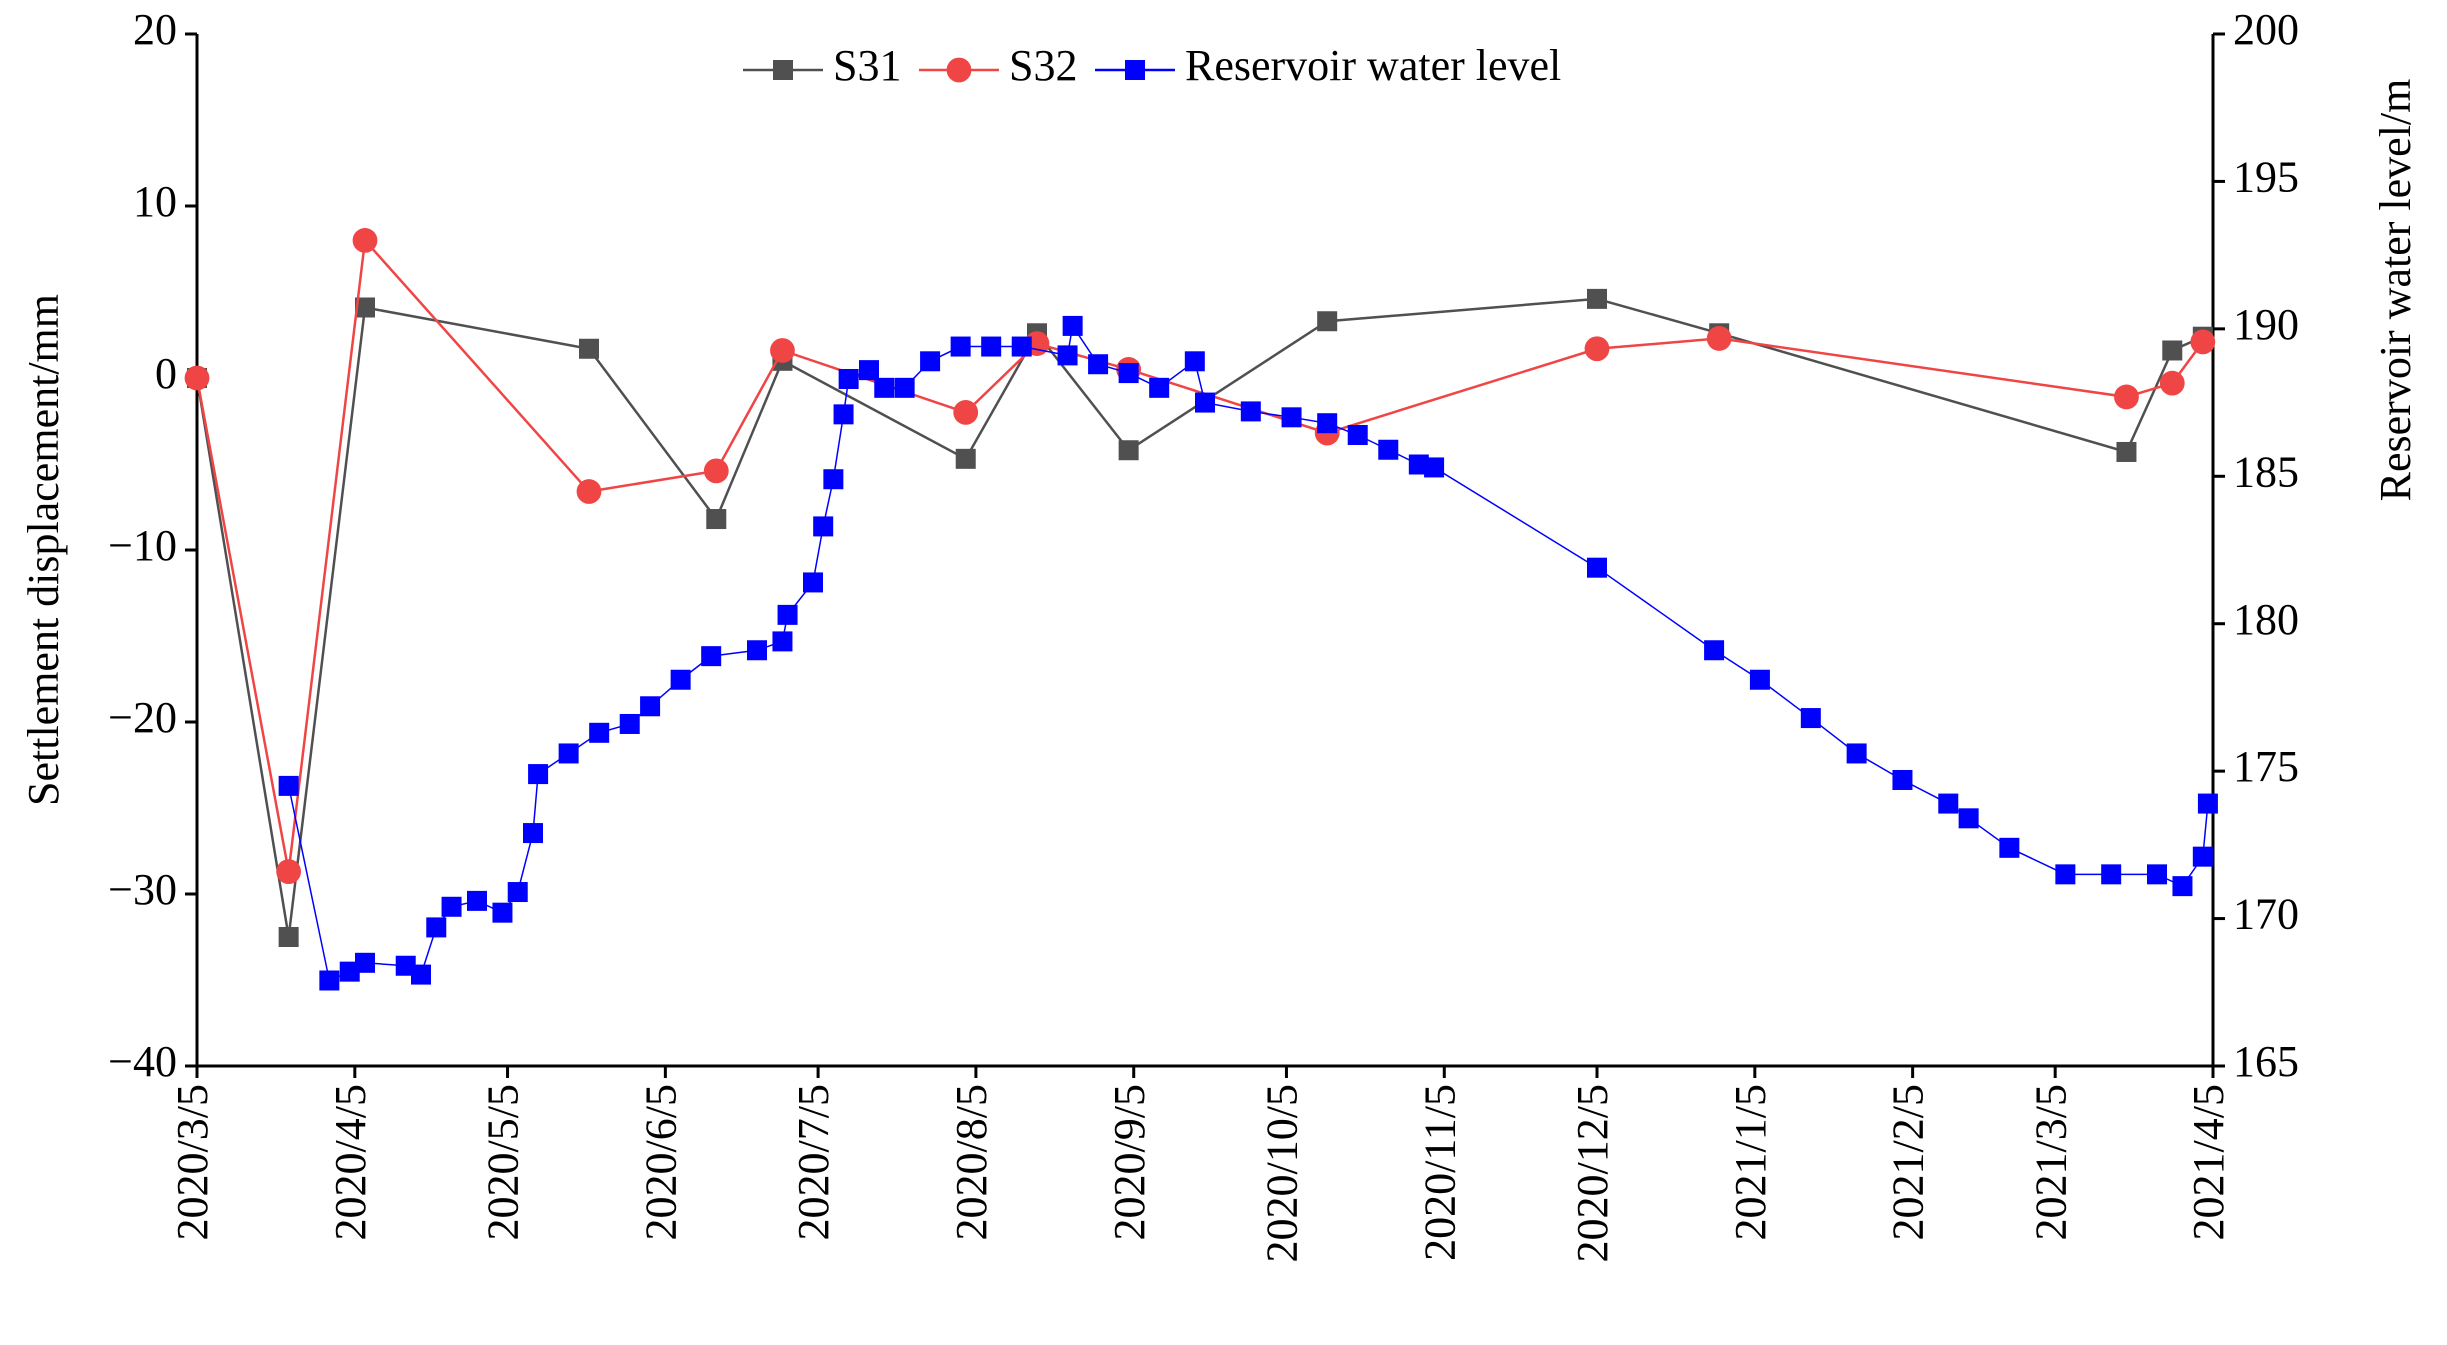 The height and width of the screenshot is (1345, 2447). Describe the element at coordinates (142, 717) in the screenshot. I see `y-tick-label: −20` at that location.